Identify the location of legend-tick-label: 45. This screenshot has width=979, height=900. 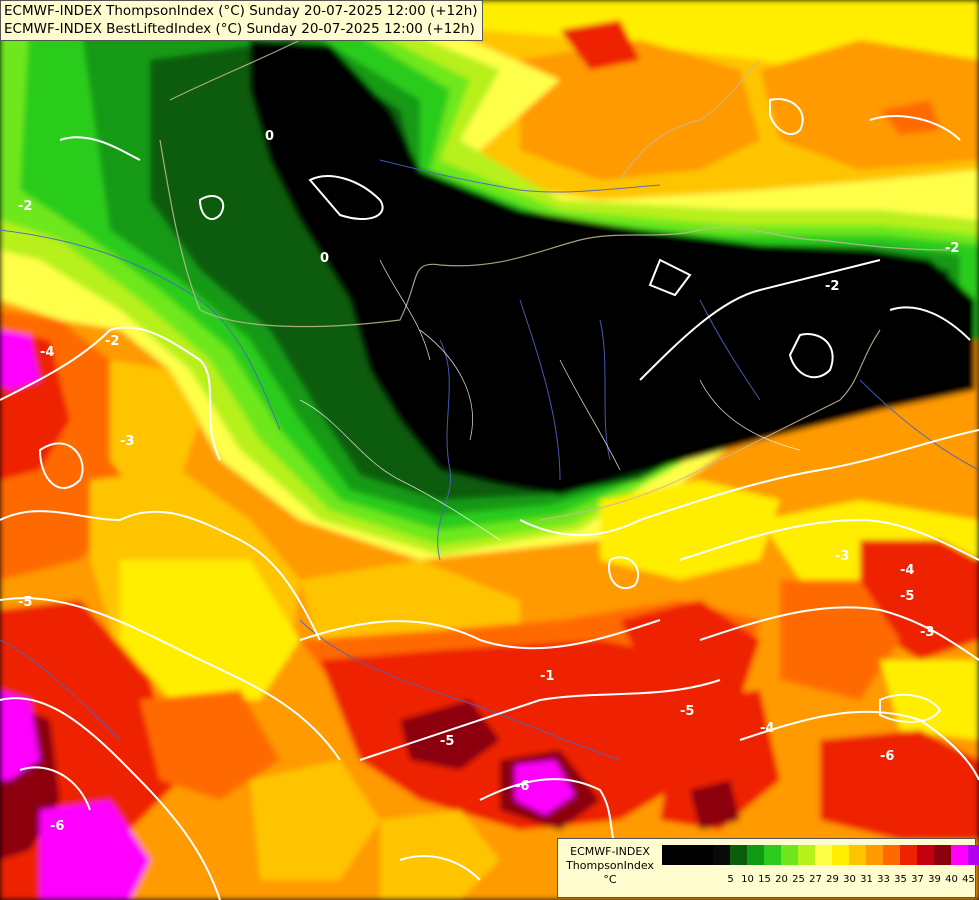
(968, 879).